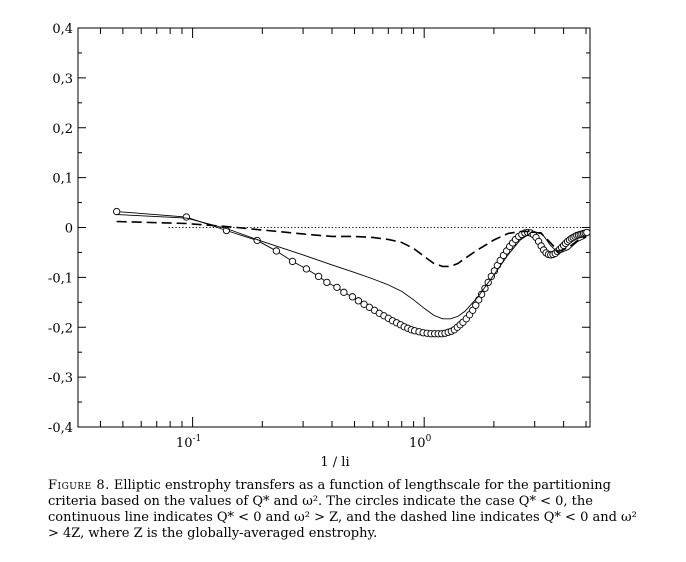 The height and width of the screenshot is (562, 686). What do you see at coordinates (188, 442) in the screenshot?
I see `x-tick-label: 10⁻¹` at bounding box center [188, 442].